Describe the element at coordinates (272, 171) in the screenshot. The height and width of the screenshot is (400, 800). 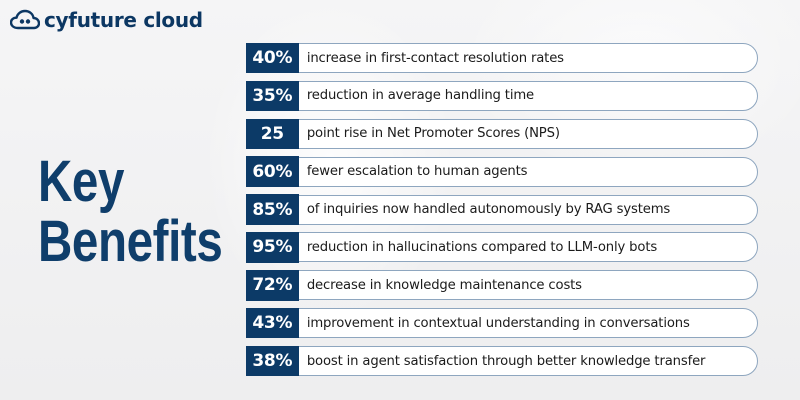
I see `stat-badge: 60%` at that location.